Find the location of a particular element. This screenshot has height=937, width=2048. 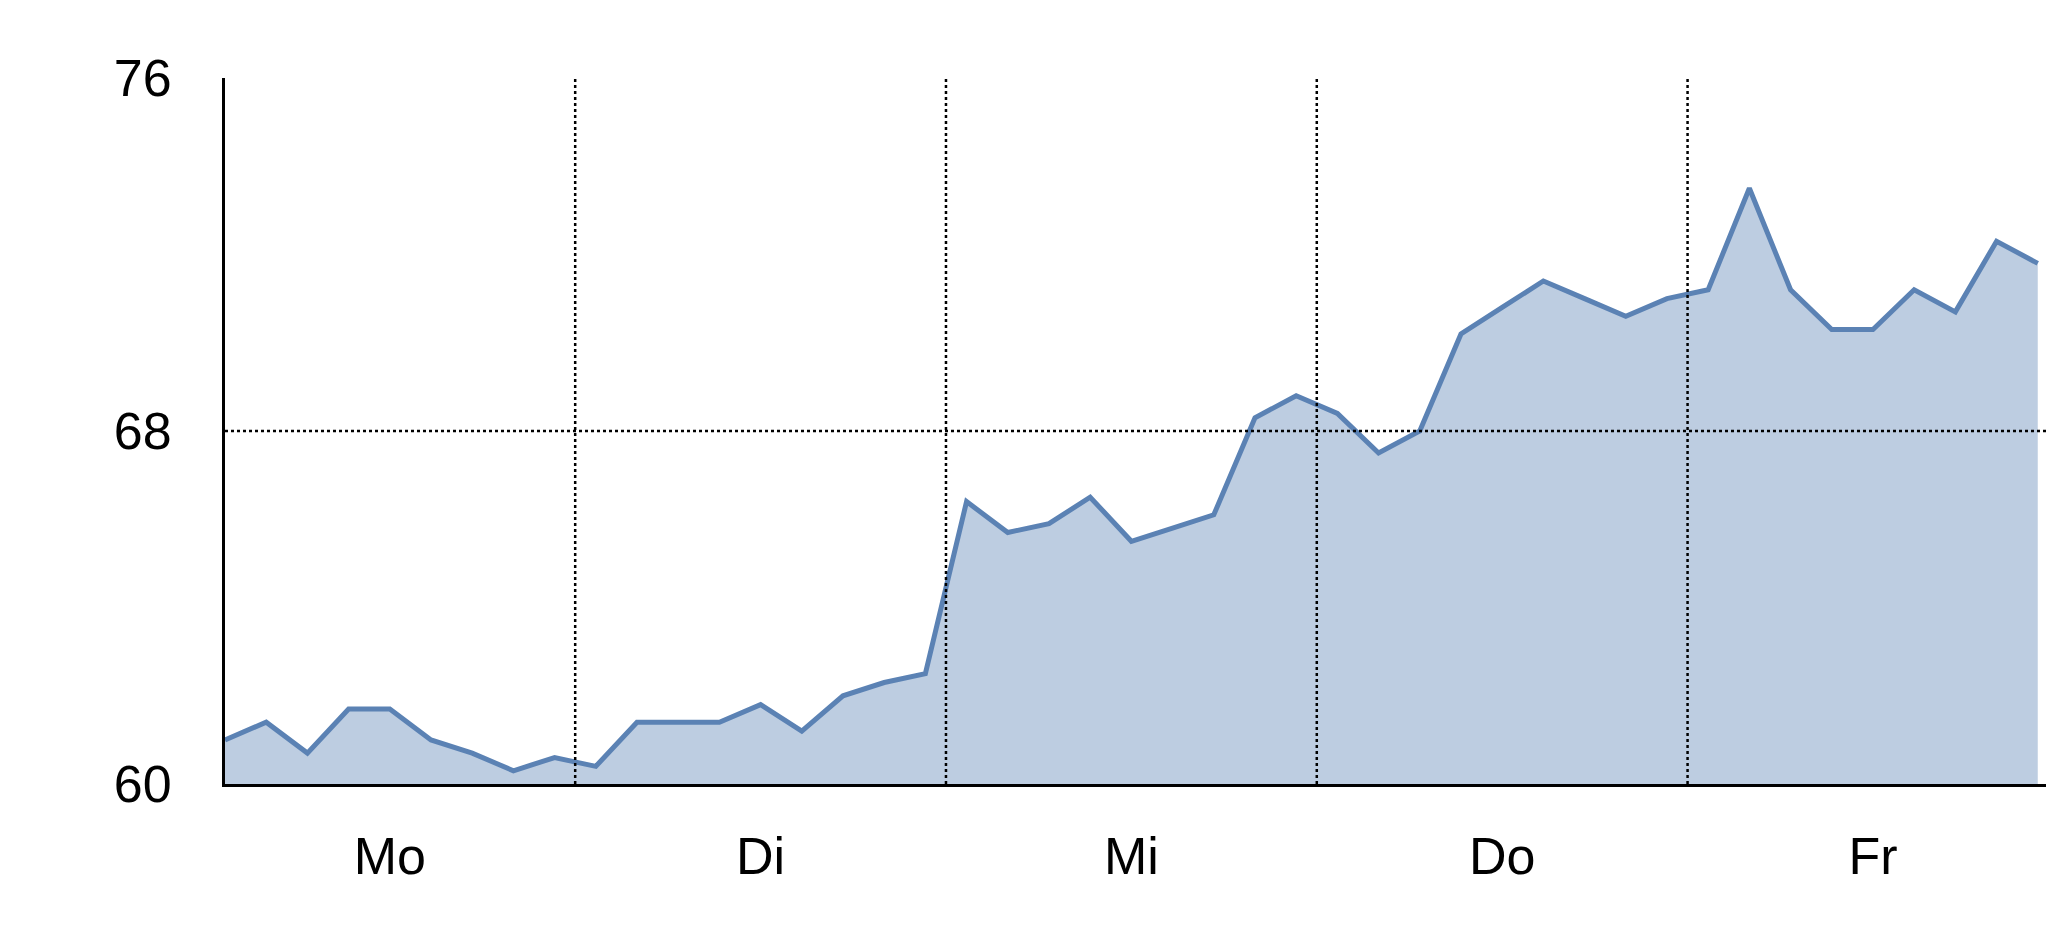

y-tick-label: 68 is located at coordinates (142, 431).